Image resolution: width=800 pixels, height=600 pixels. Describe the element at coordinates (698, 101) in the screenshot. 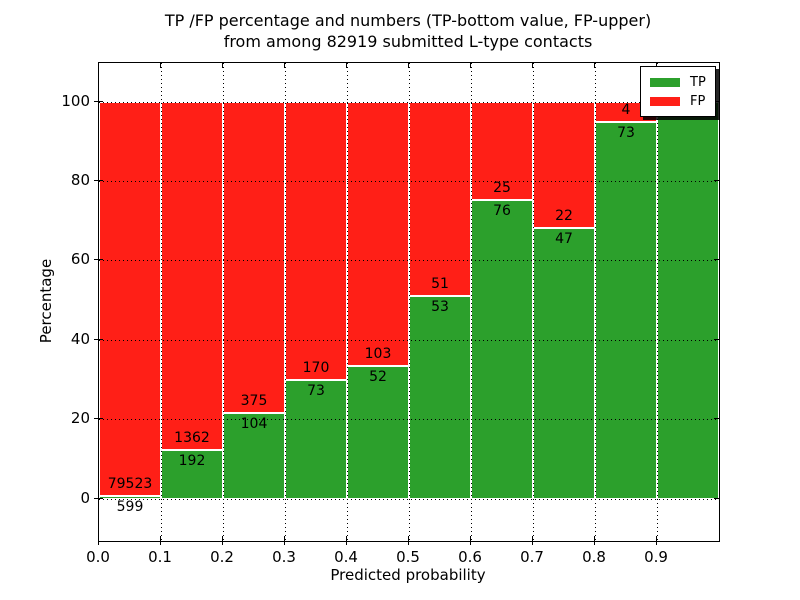

I see `legend-entry-label: FP` at that location.